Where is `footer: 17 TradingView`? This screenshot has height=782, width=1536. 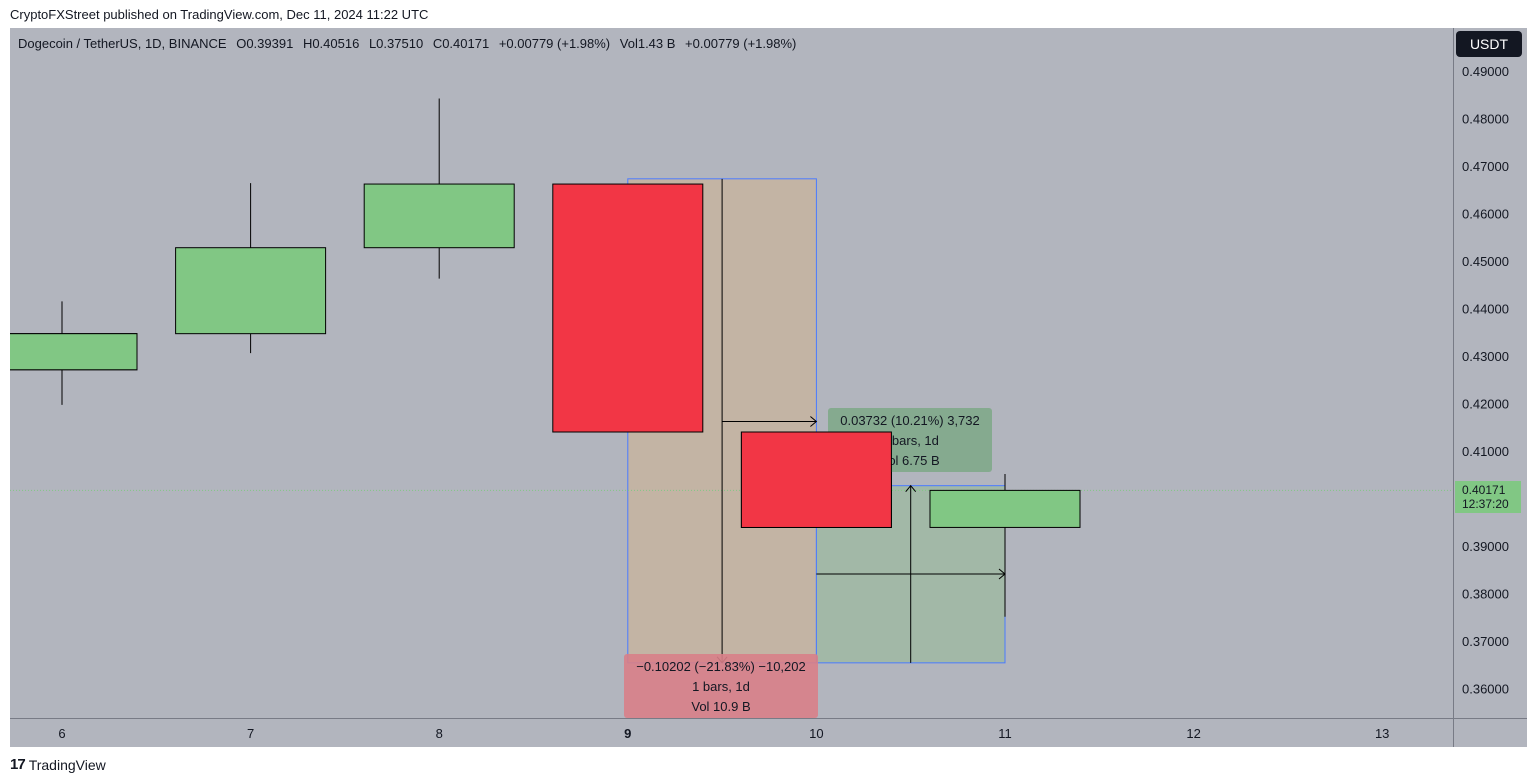
footer: 17 TradingView is located at coordinates (58, 764).